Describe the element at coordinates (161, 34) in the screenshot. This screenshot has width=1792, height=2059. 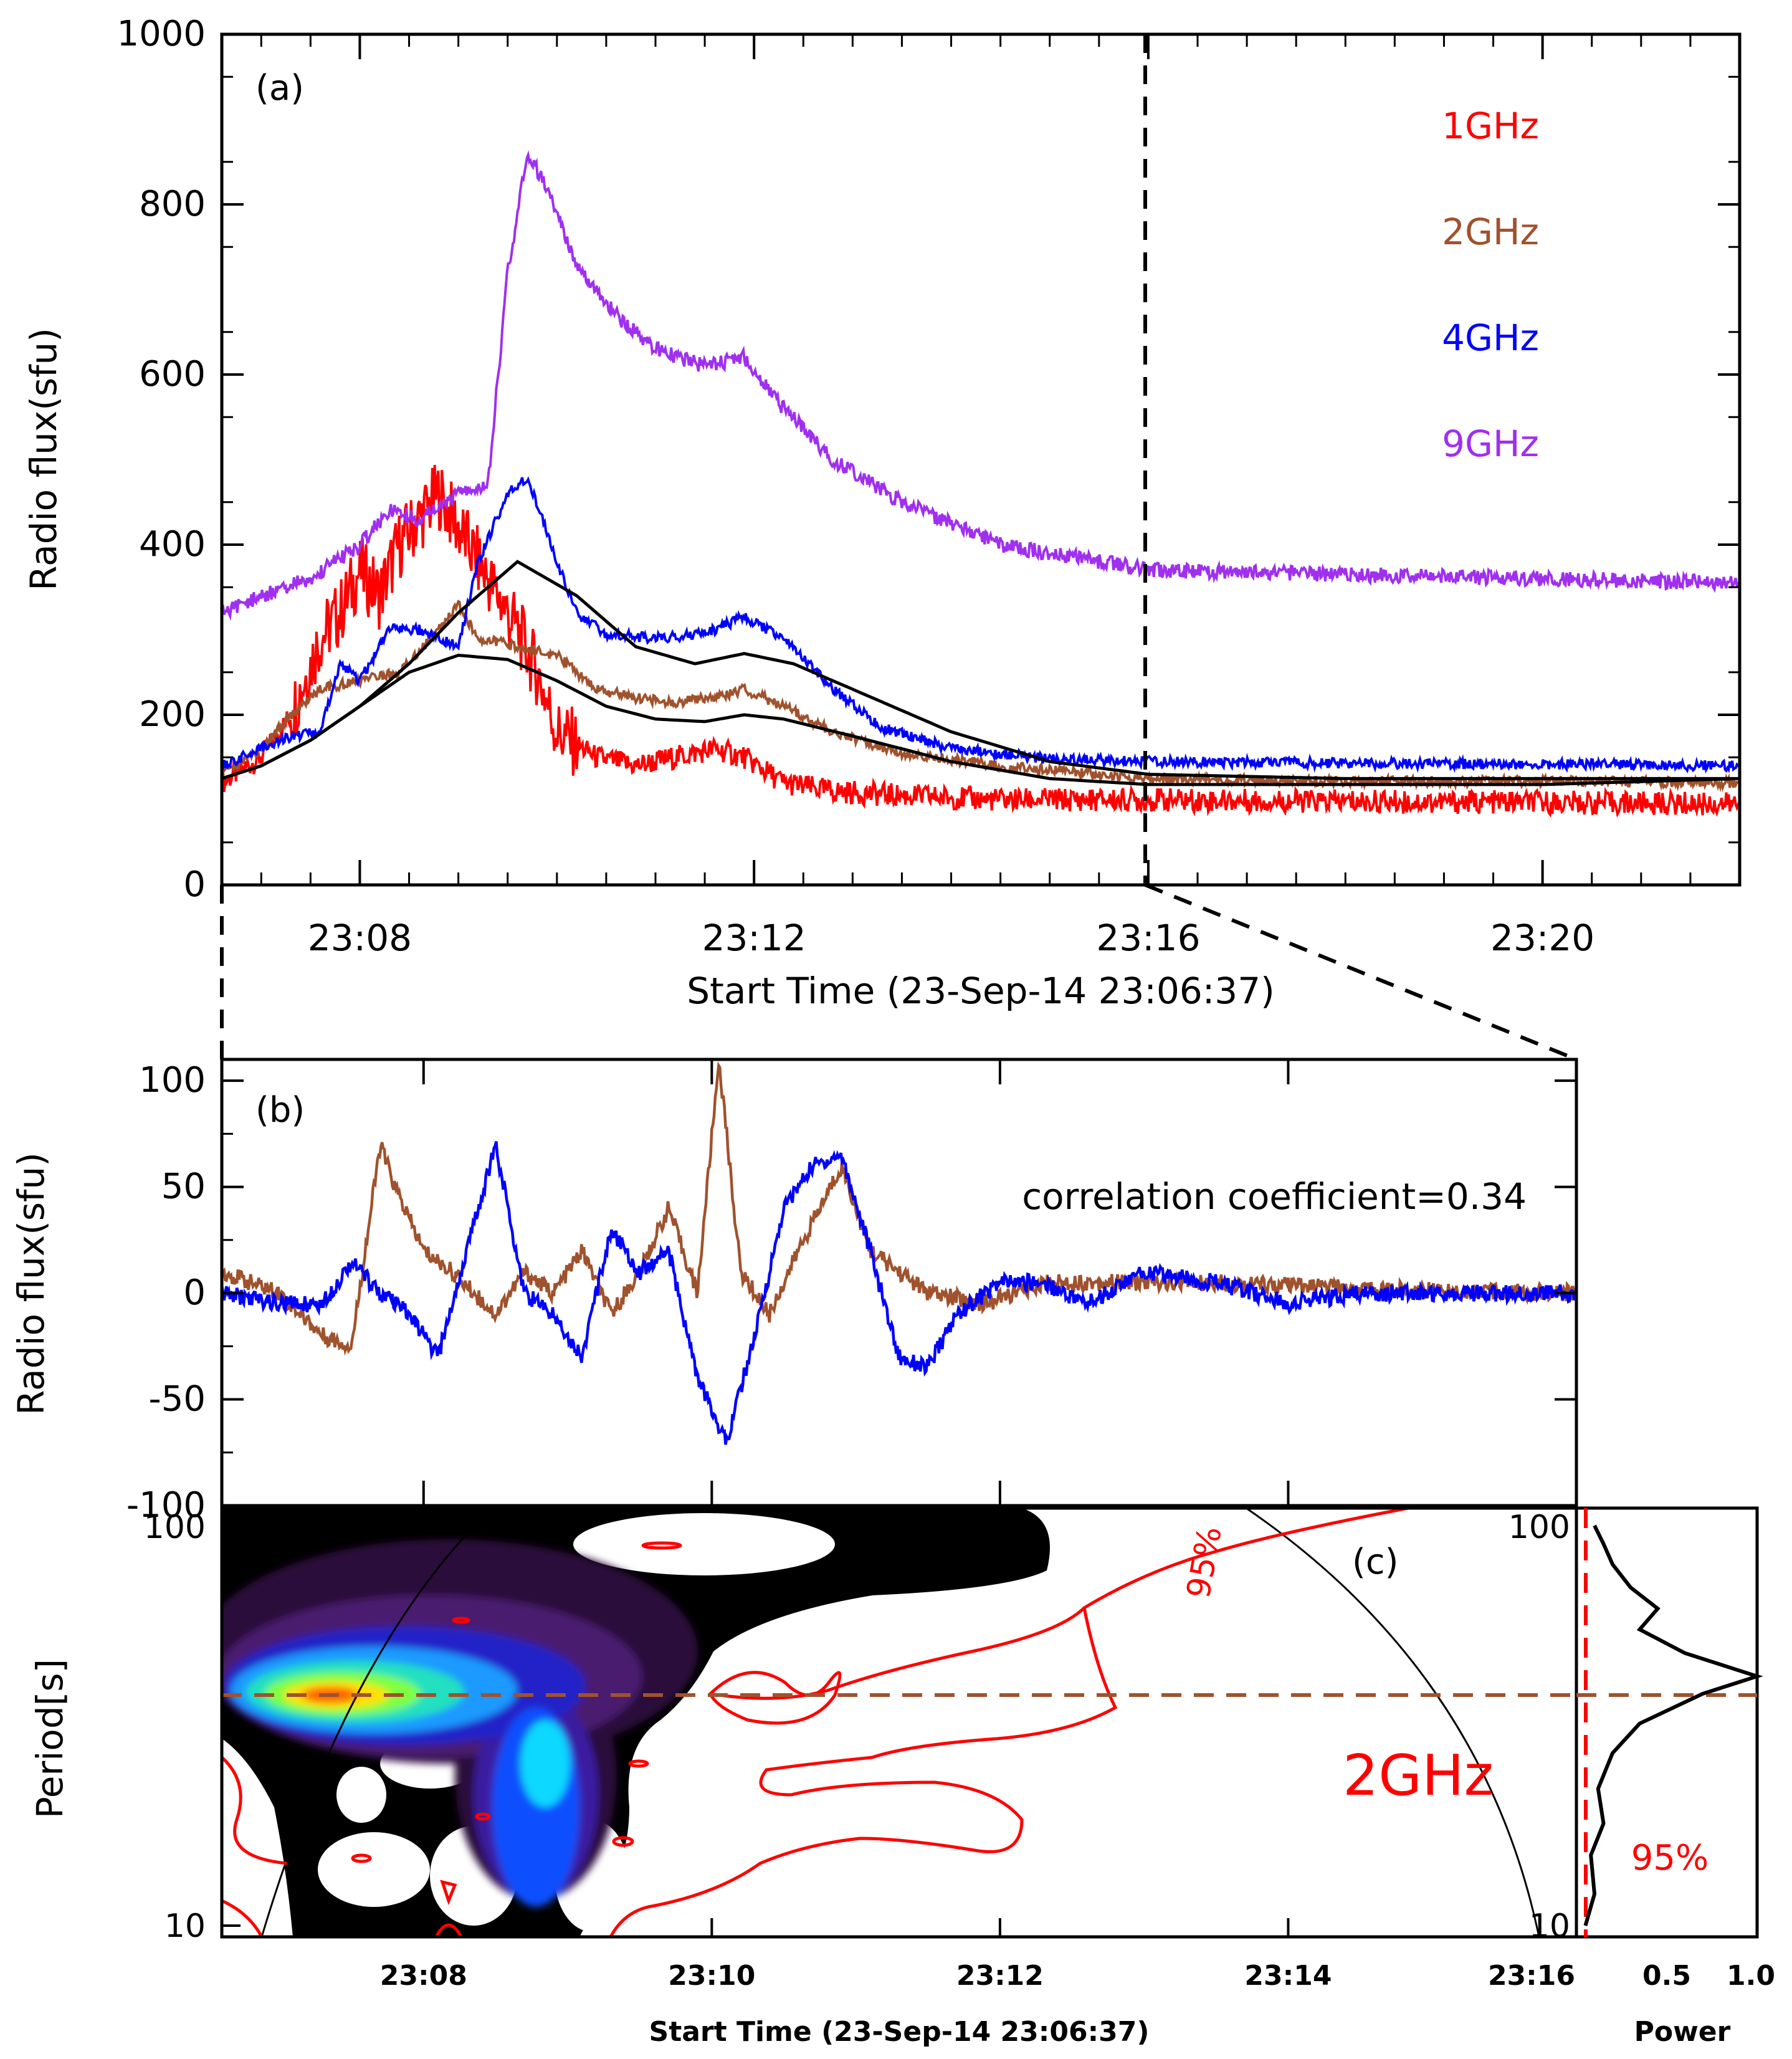
I see `panel-a-ytick-label: 1000` at that location.